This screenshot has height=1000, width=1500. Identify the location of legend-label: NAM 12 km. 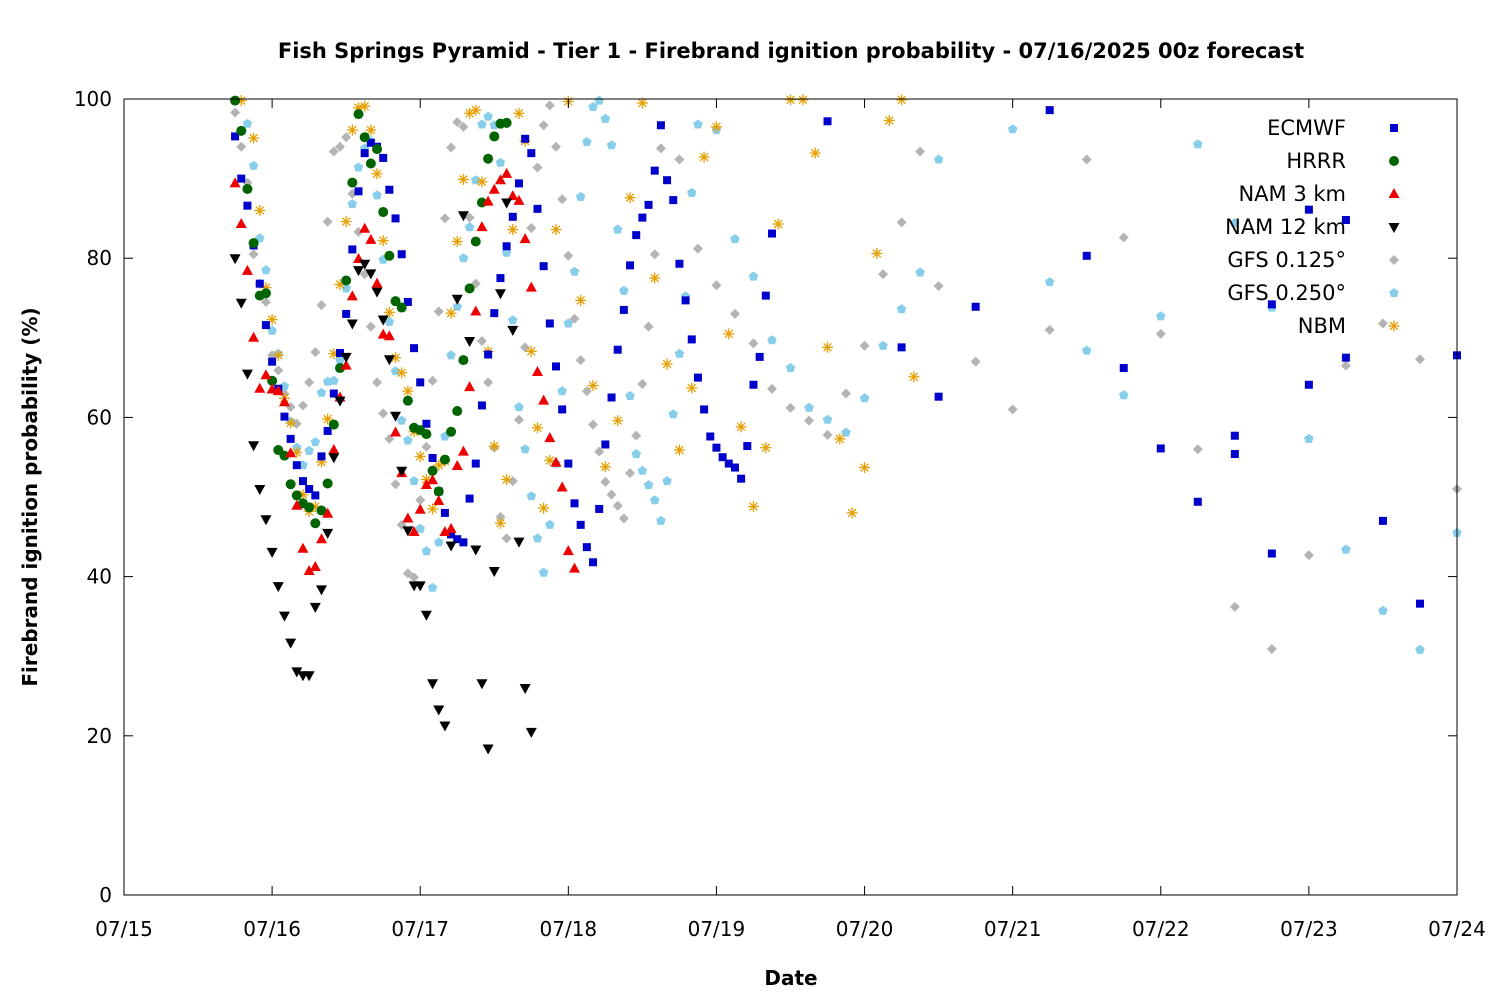
(1285, 227).